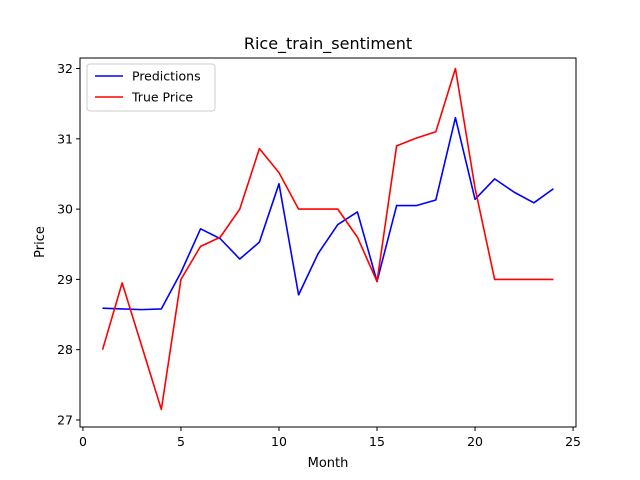 The height and width of the screenshot is (480, 640). What do you see at coordinates (166, 76) in the screenshot?
I see `legend-label-predictions: Predictions` at bounding box center [166, 76].